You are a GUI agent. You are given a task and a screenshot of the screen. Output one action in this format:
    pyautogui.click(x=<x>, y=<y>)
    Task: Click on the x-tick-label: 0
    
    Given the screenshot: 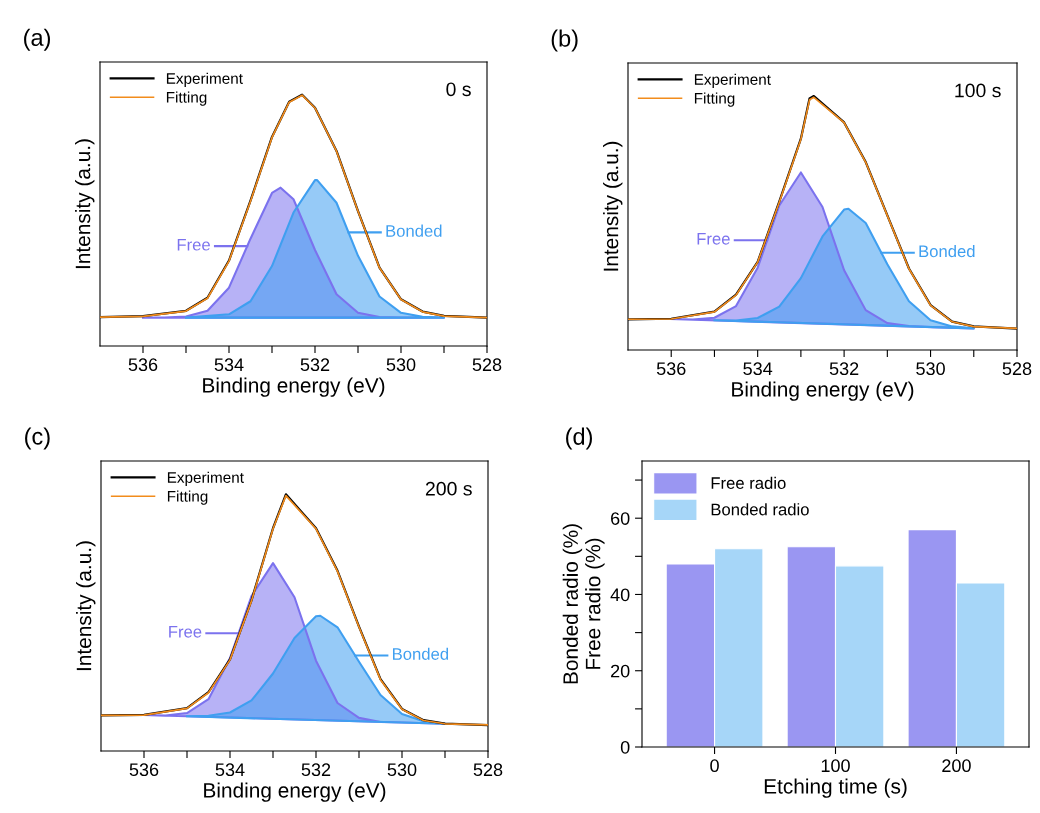 What is the action you would take?
    pyautogui.click(x=714, y=766)
    